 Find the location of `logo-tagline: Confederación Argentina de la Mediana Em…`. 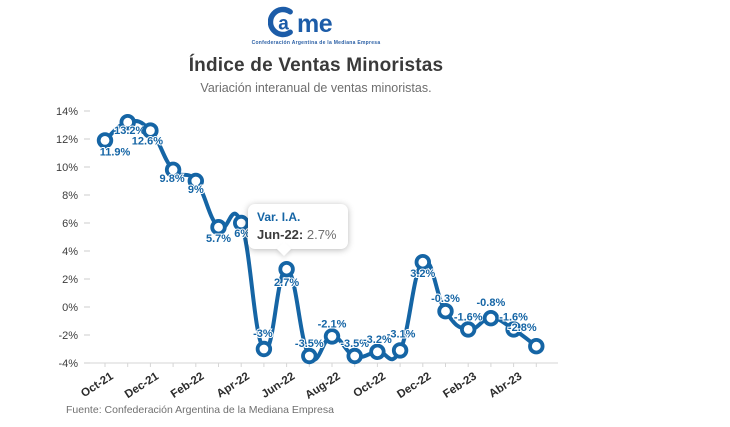

logo-tagline: Confederación Argentina de la Mediana Em… is located at coordinates (316, 43).